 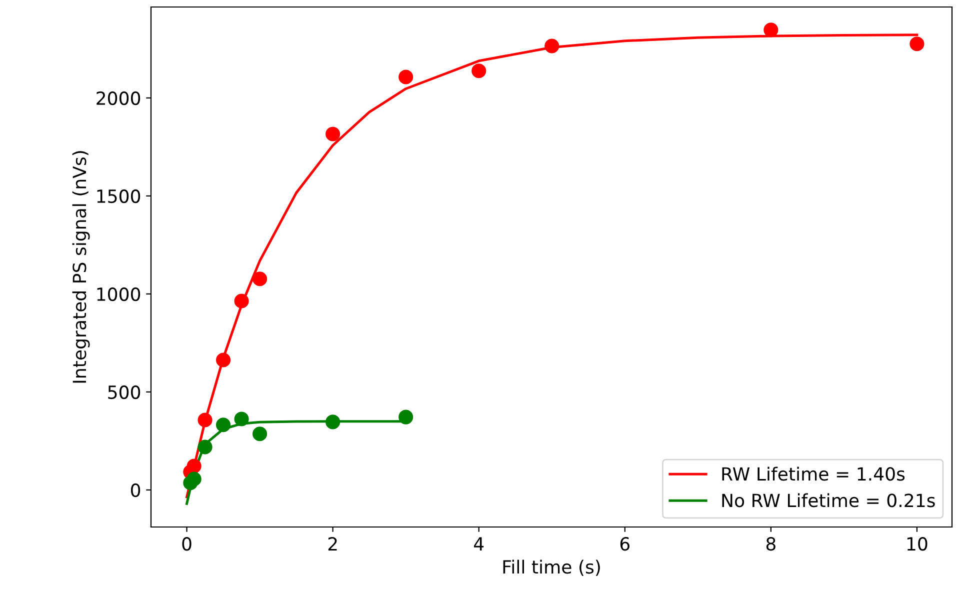 What do you see at coordinates (187, 544) in the screenshot?
I see `x-tick-label: 0` at bounding box center [187, 544].